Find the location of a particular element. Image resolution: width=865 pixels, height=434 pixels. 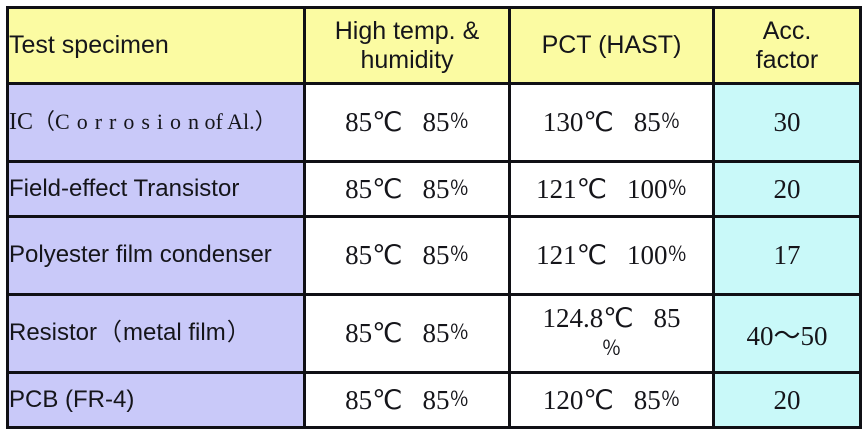

cell-test-specimen: IC（Corrosion of Al.） is located at coordinates (156, 122).